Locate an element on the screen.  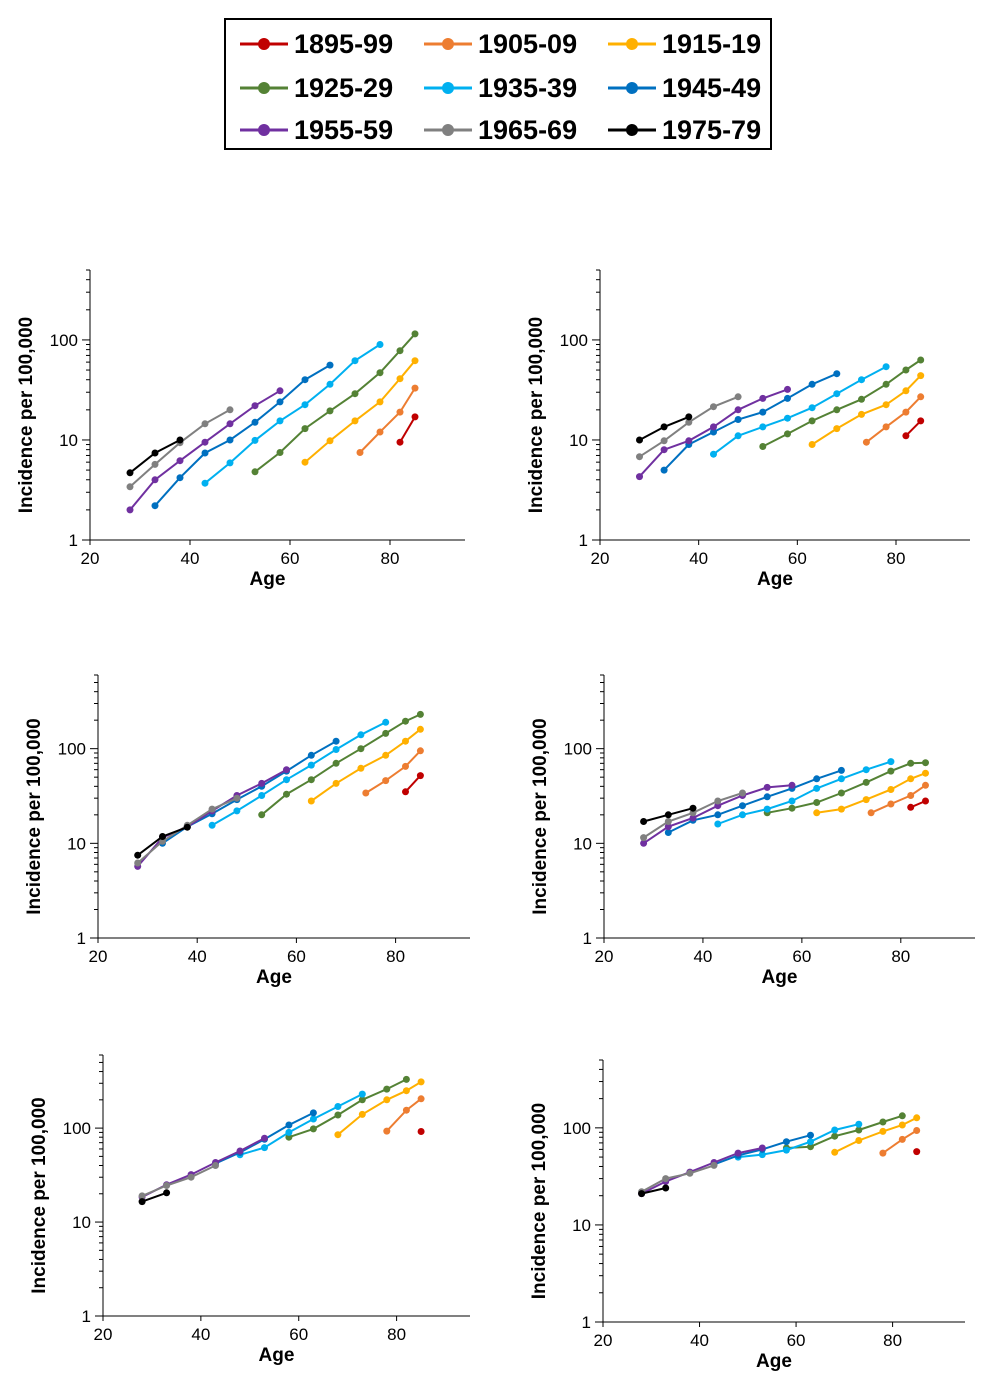
legend-item: 1895-99 is located at coordinates (315, 44).